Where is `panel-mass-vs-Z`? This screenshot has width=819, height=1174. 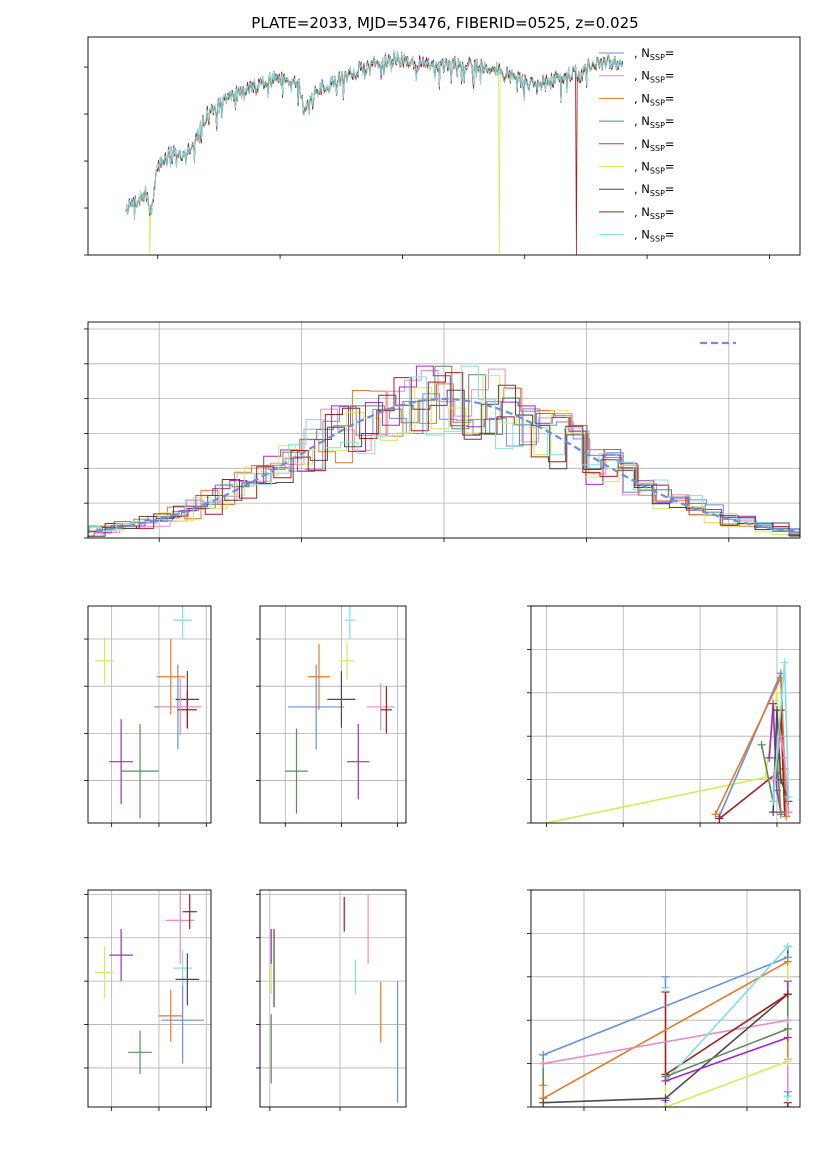 panel-mass-vs-Z is located at coordinates (148, 1000).